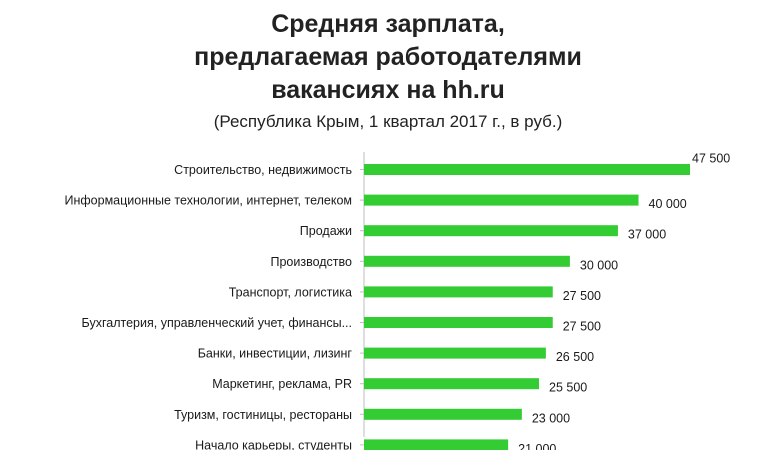 This screenshot has width=768, height=450. Describe the element at coordinates (275, 354) in the screenshot. I see `category-label: Банки, инвестиции, лизинг` at that location.